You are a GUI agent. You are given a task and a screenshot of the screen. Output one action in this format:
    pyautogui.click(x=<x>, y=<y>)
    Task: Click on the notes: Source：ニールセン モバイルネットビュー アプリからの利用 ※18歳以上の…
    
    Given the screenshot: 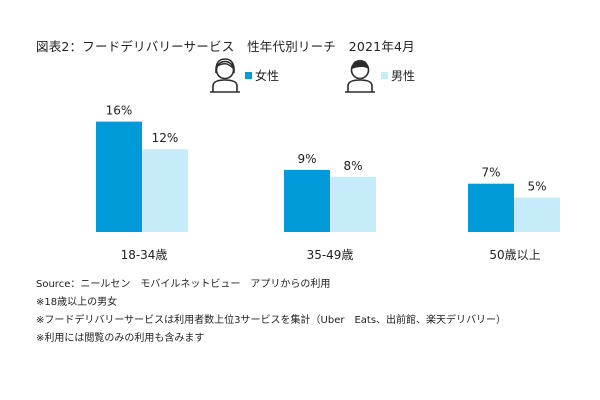 What is the action you would take?
    pyautogui.click(x=271, y=312)
    